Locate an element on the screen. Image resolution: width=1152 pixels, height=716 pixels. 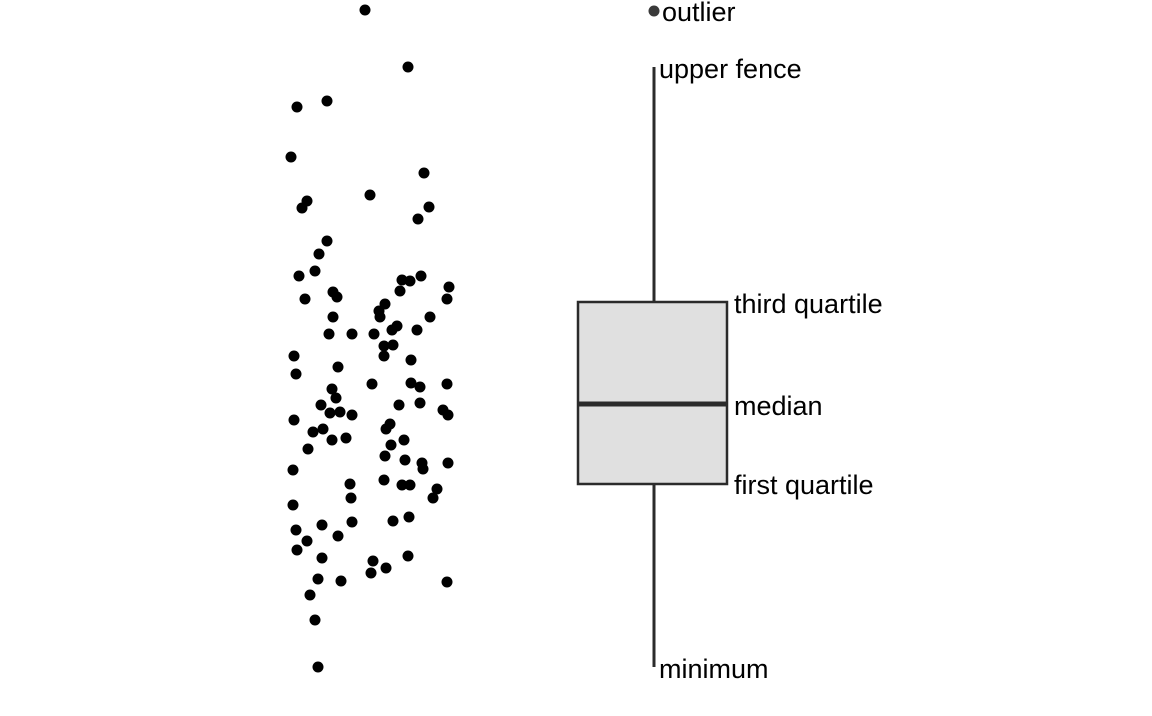
median-label: median is located at coordinates (778, 406).